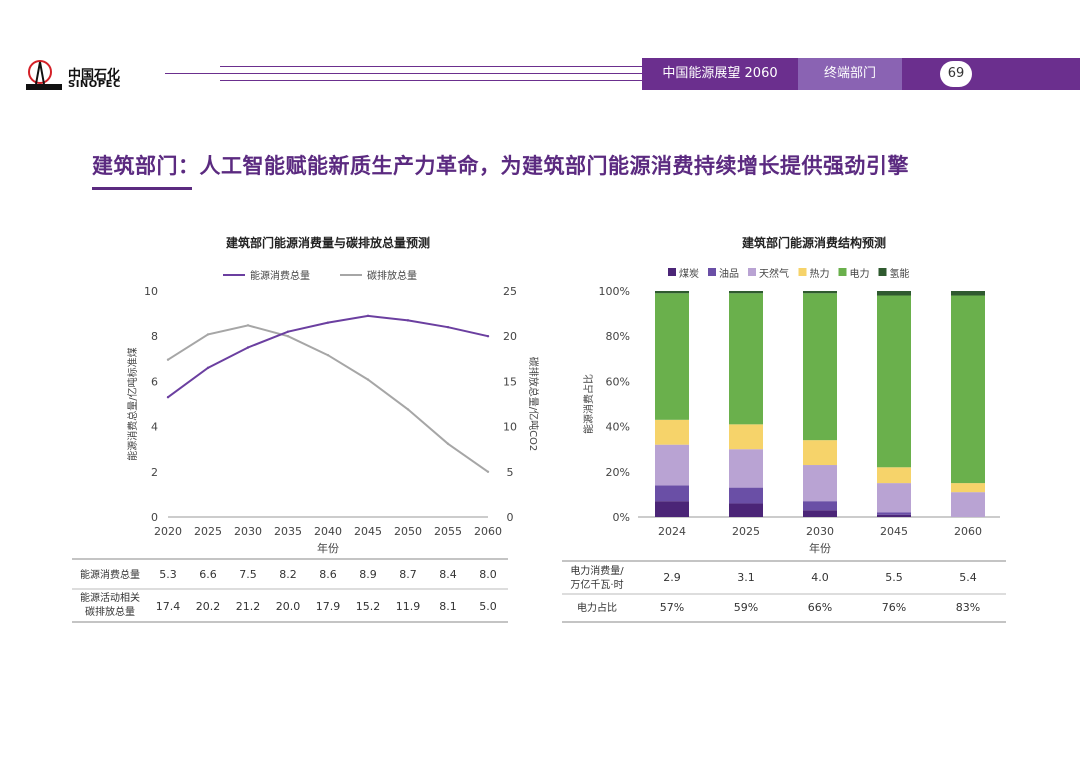 This screenshot has width=1080, height=768. Describe the element at coordinates (956, 74) in the screenshot. I see `page-number: 69` at that location.